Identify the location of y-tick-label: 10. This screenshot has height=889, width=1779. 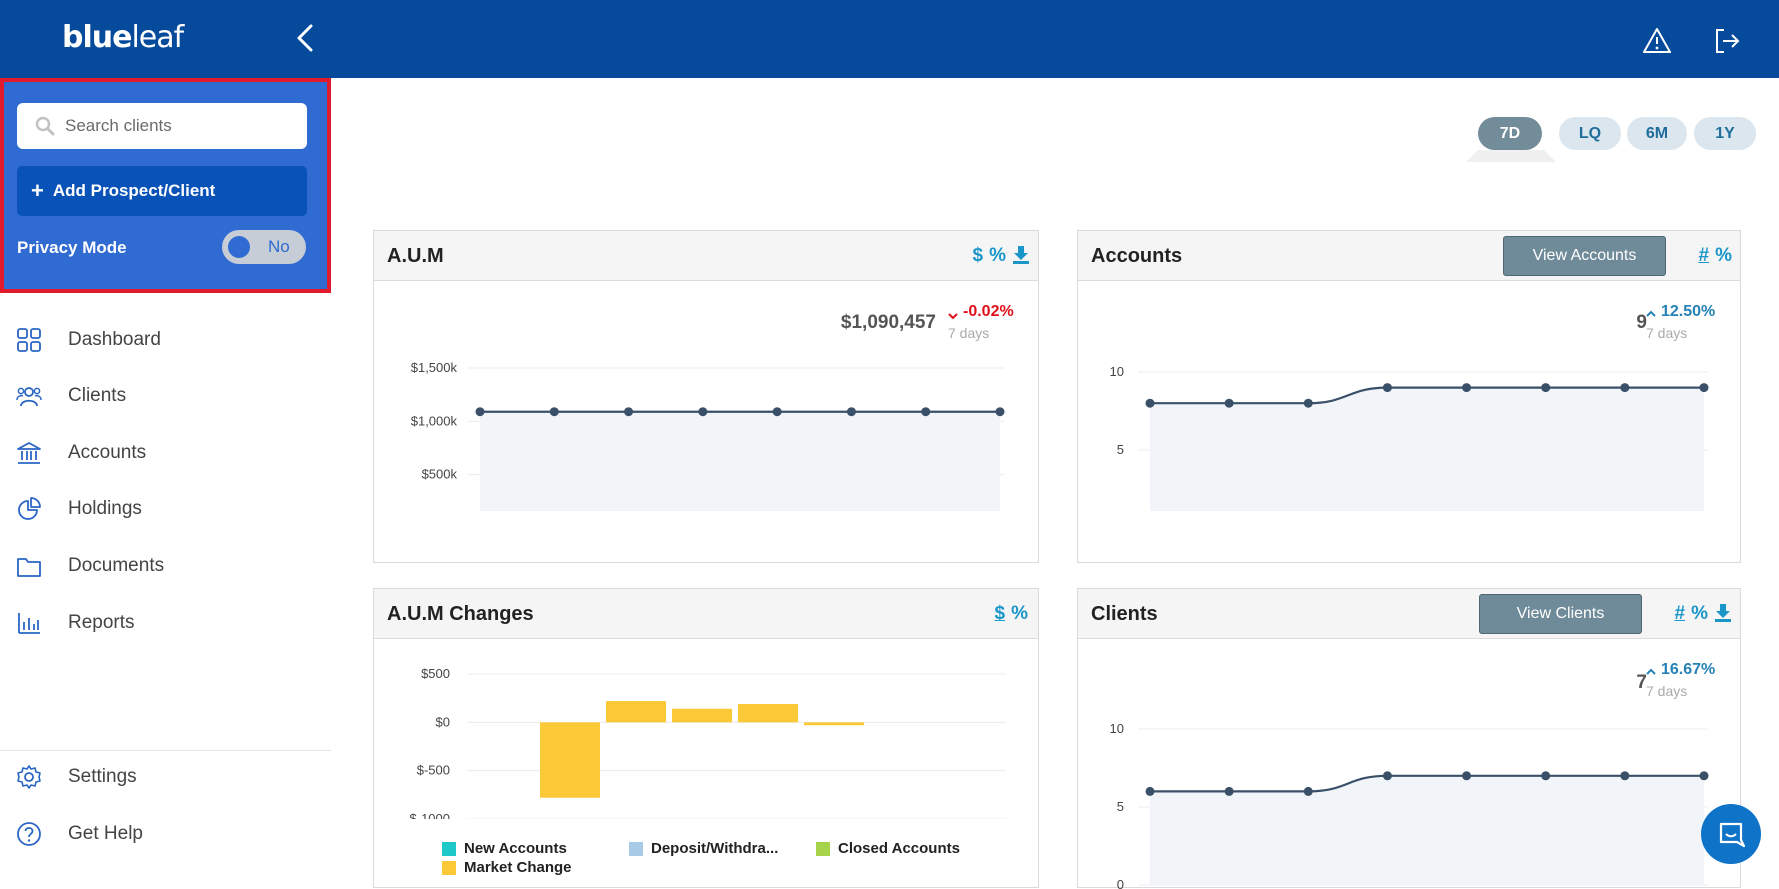
(1117, 728).